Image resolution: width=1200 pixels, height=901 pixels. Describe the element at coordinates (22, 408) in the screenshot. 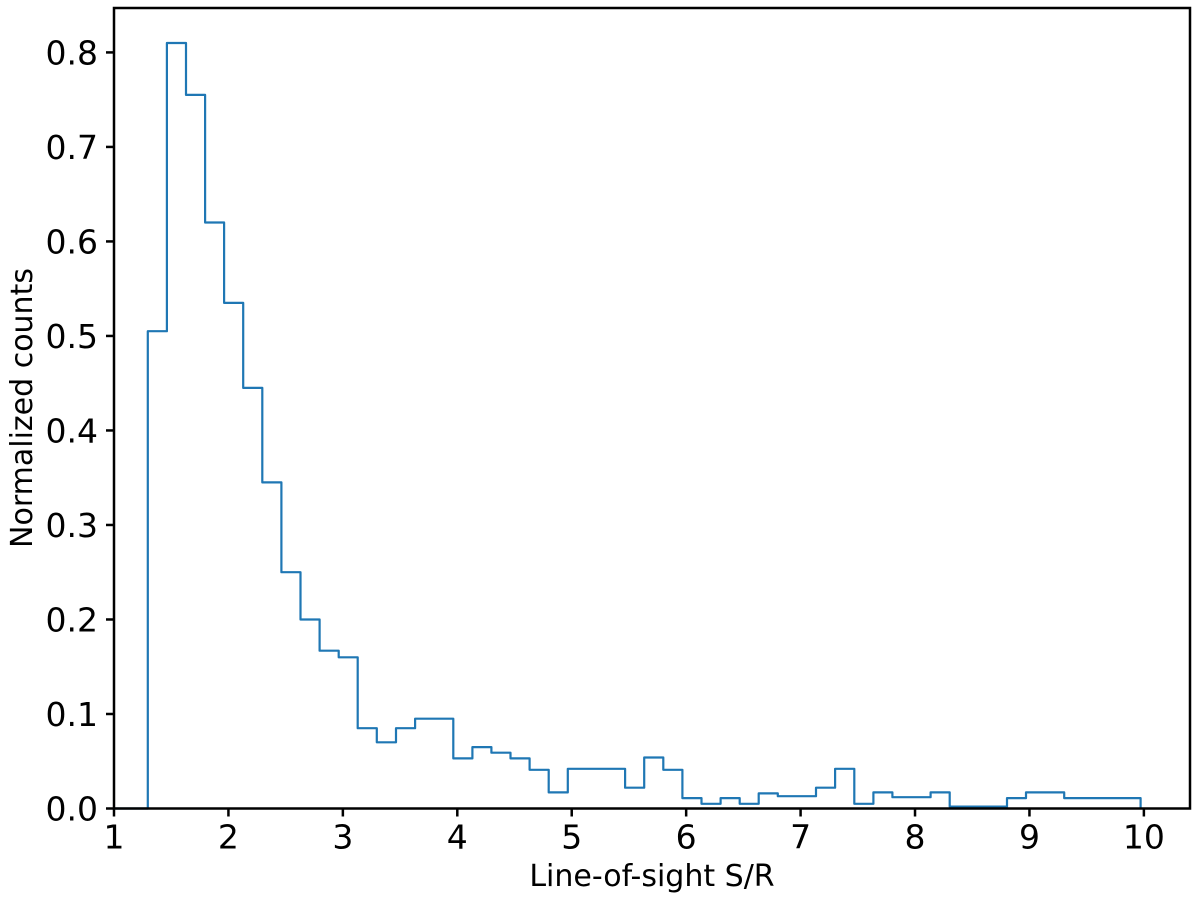

I see `y-axis-label: Normalized counts` at that location.